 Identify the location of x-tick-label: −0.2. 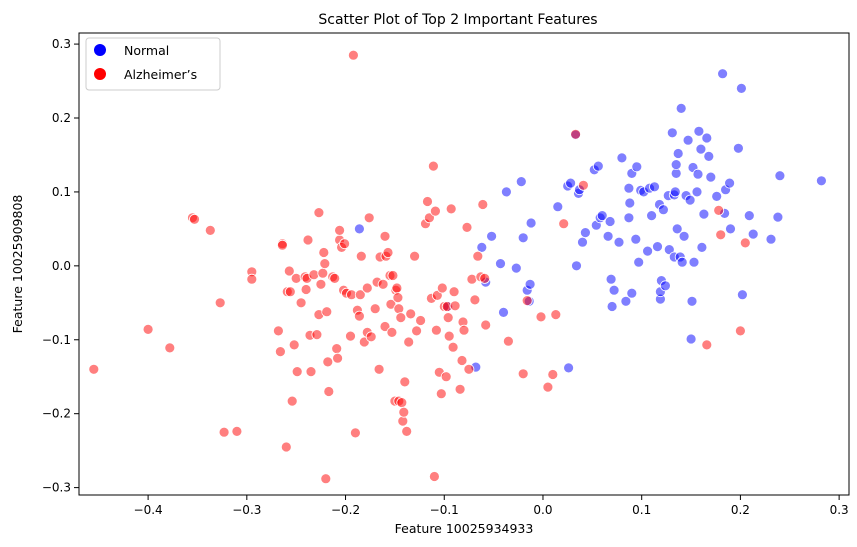
(345, 510).